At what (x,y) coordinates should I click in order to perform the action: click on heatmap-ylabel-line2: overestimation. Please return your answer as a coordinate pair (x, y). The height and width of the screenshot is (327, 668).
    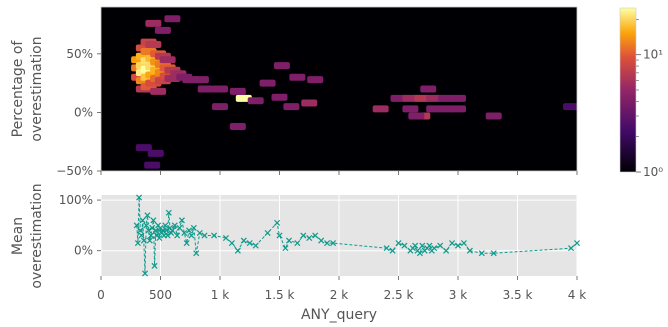
    Looking at the image, I should click on (37, 88).